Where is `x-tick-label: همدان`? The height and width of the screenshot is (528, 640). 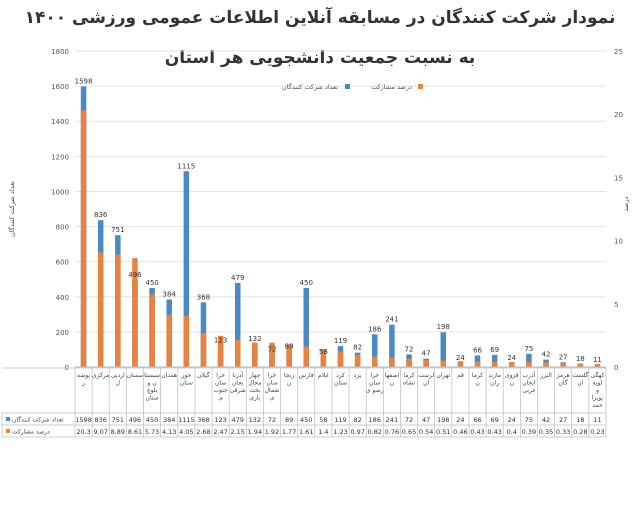
x-tick-label: همدان is located at coordinates (169, 375).